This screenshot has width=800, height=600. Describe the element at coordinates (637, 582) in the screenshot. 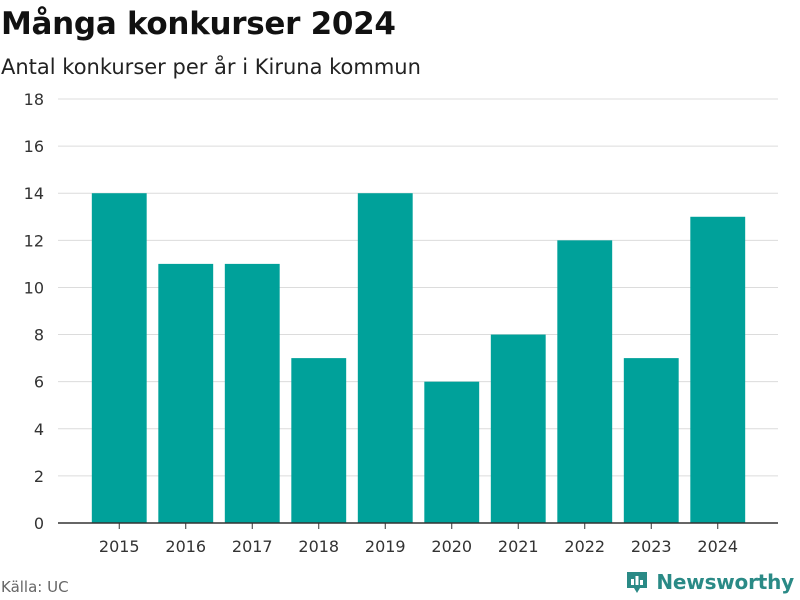

I see `newsworthy-logo-icon` at that location.